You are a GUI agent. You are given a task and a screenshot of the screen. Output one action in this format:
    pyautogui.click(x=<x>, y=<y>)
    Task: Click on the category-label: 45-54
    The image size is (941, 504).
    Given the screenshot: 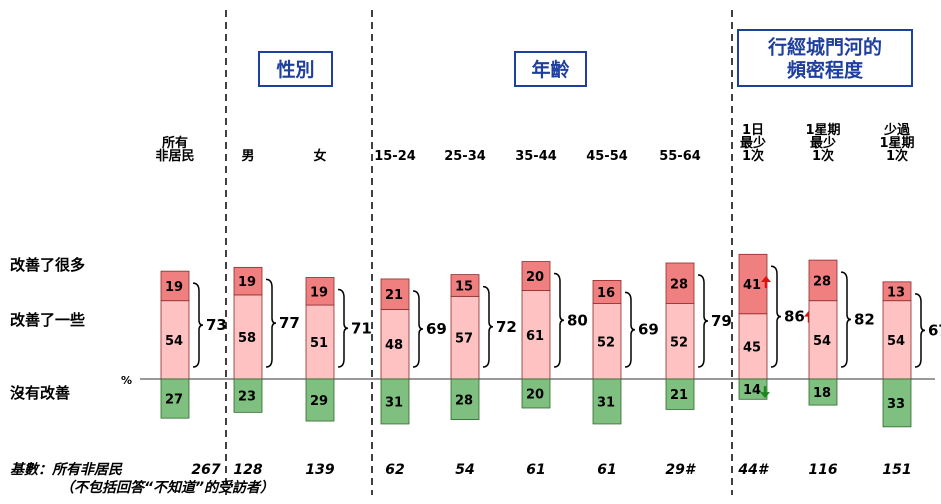 What is the action you would take?
    pyautogui.click(x=607, y=156)
    